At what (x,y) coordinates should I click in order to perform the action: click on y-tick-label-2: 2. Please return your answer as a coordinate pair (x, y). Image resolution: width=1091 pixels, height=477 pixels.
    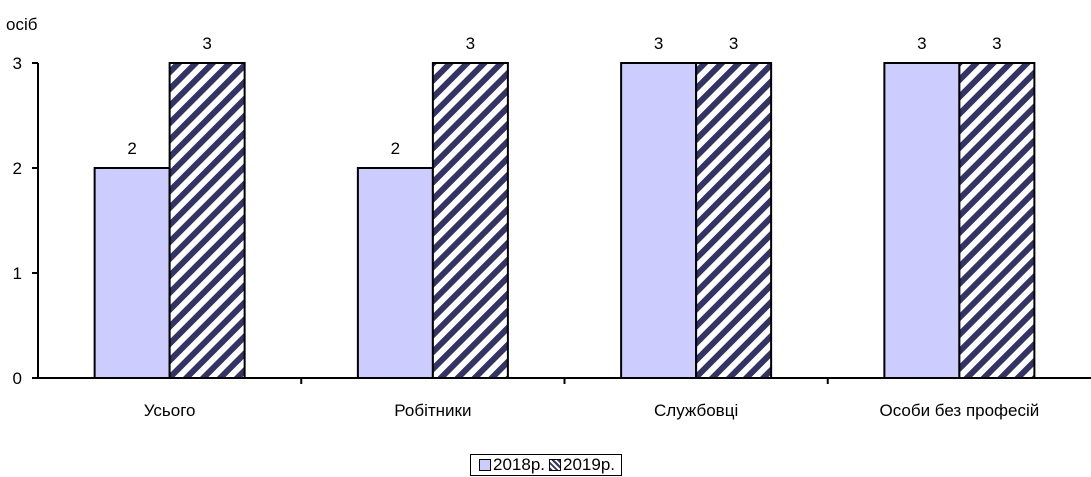
    Looking at the image, I should click on (17, 168).